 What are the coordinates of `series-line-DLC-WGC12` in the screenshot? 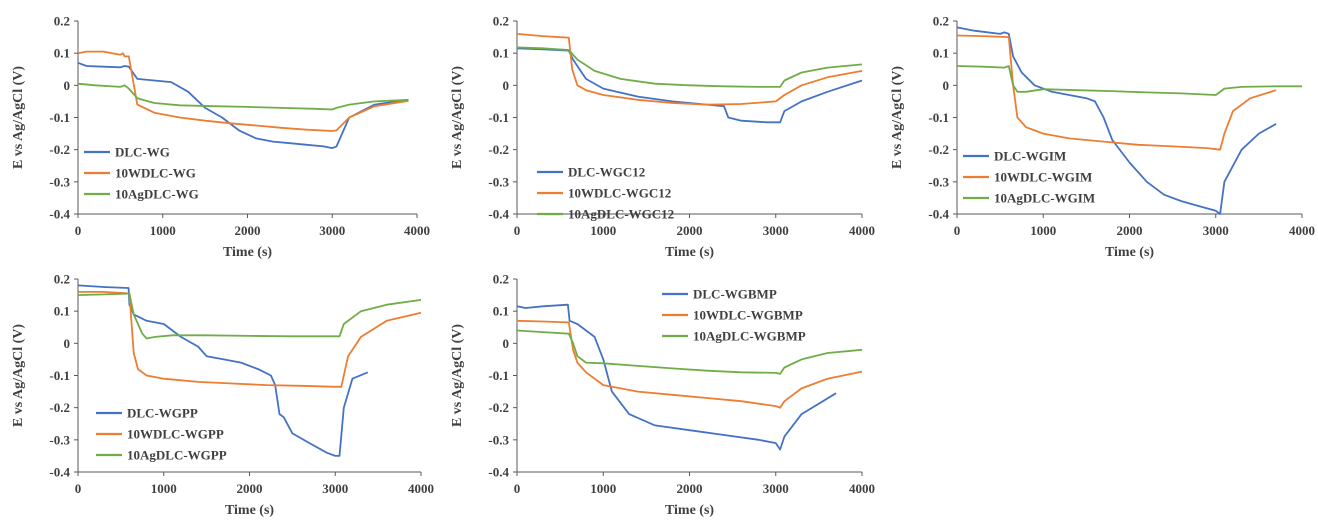 It's located at (689, 85).